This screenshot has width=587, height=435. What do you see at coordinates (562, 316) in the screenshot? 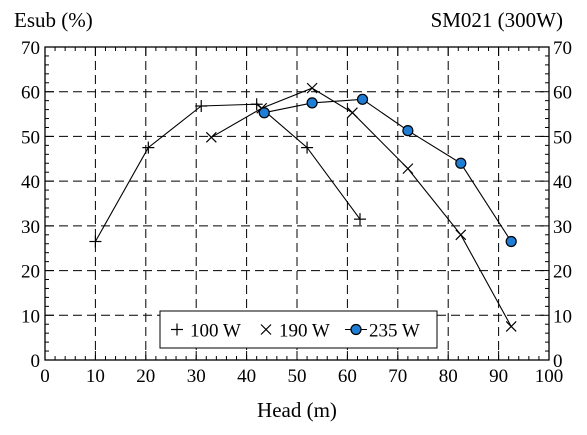
I see `y-tick-label-right: 10` at bounding box center [562, 316].